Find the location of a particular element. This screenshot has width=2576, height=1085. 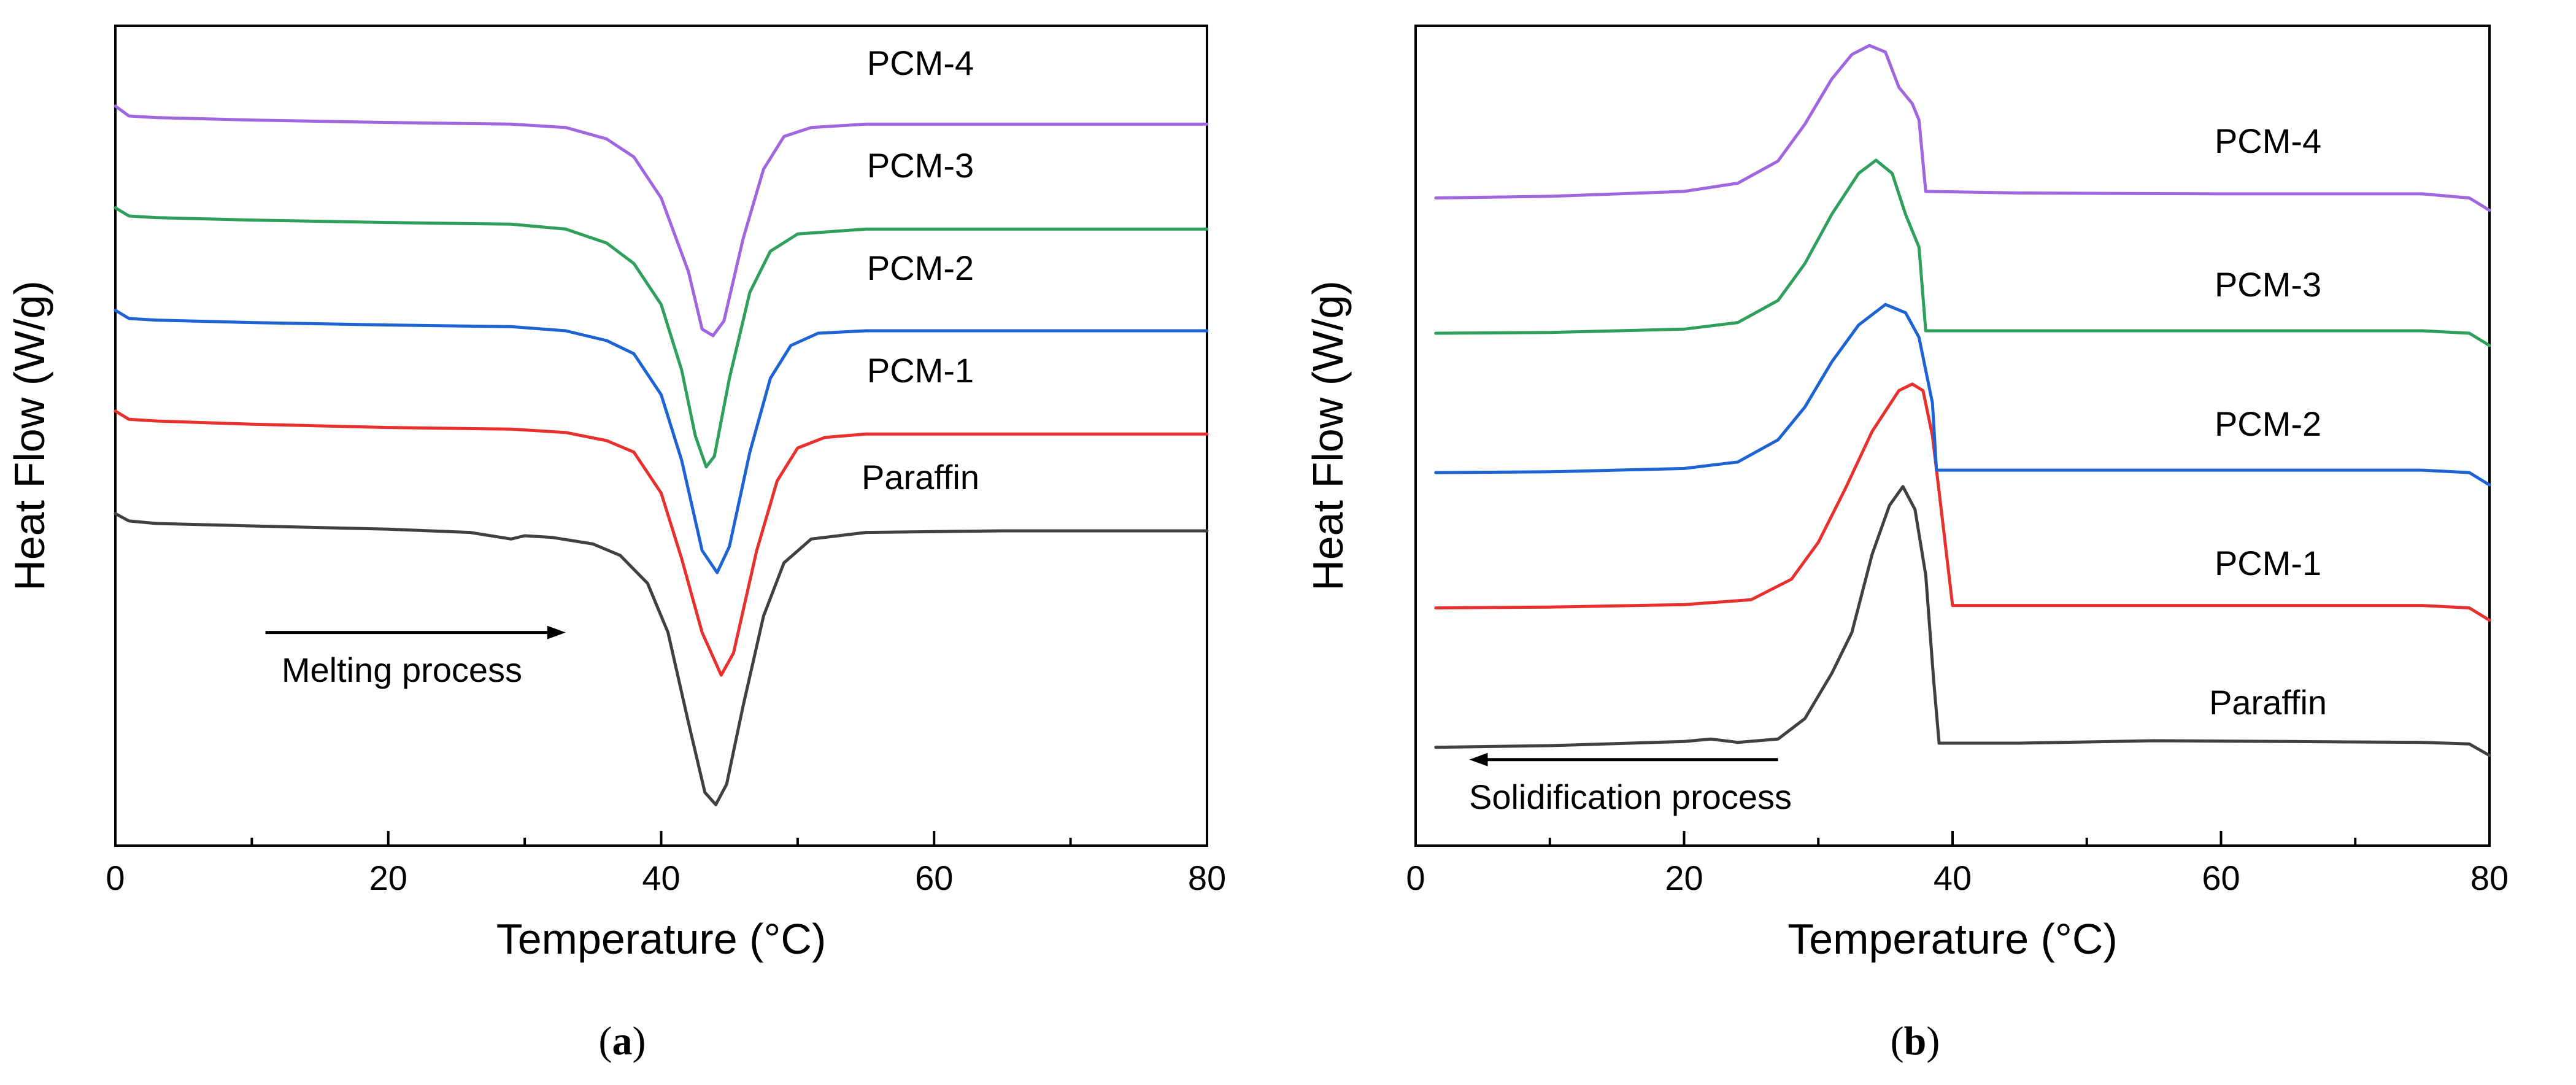

annotation-text: Melting process is located at coordinates (402, 670).